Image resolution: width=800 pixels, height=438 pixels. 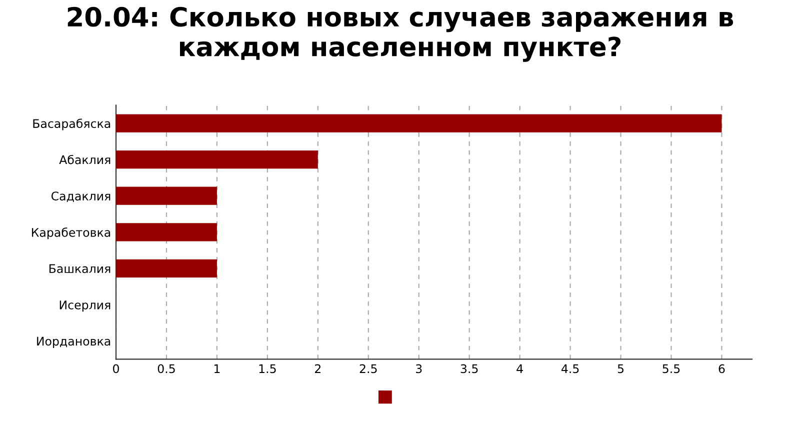 I want to click on chart-title: 20.04: Сколько новых случаев заражения в каждом населенном пункте?, so click(x=401, y=34).